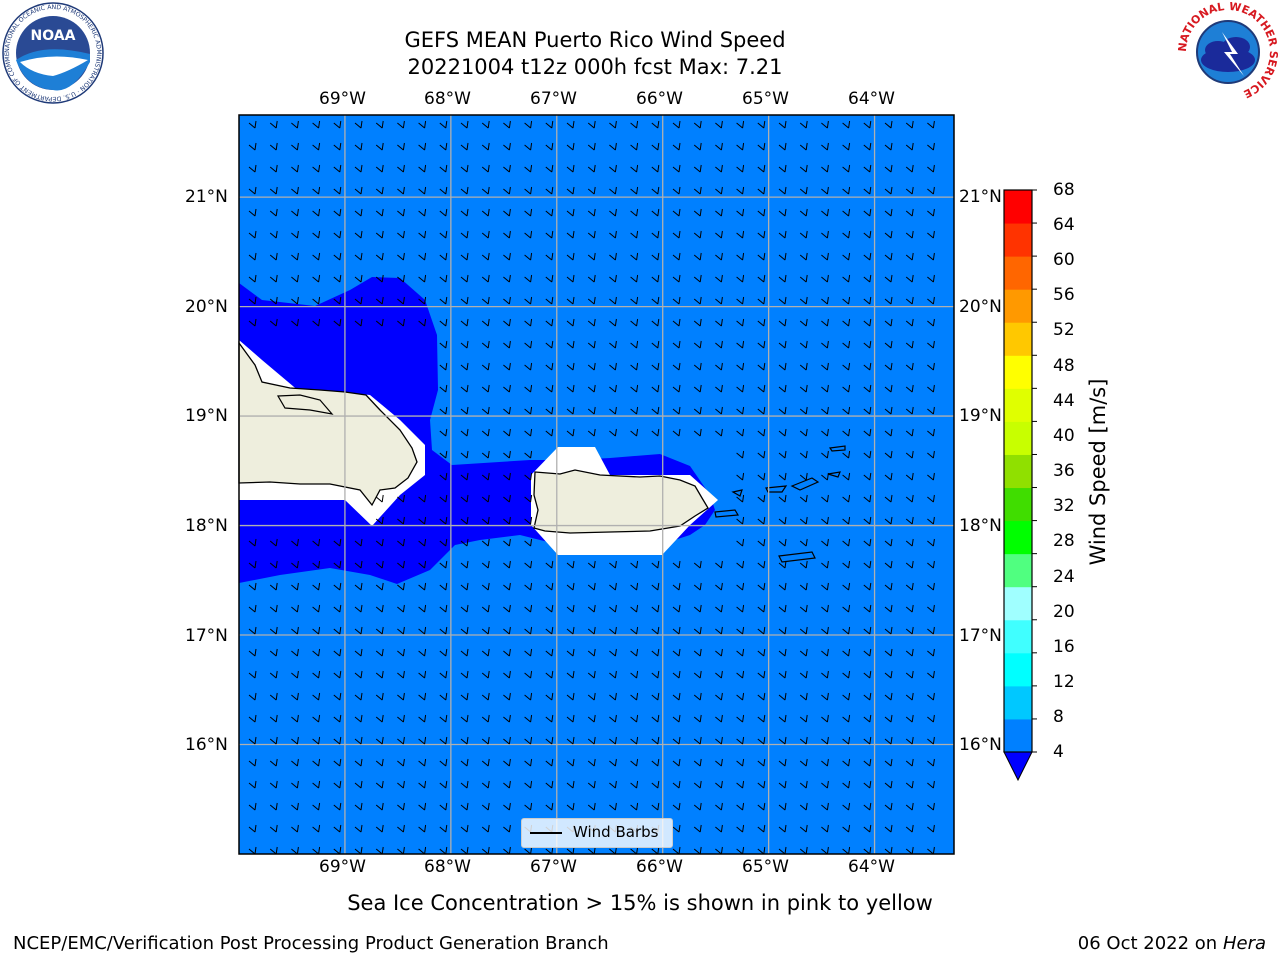 This screenshot has height=960, width=1280. What do you see at coordinates (1064, 612) in the screenshot?
I see `colorbar-tick: 20` at bounding box center [1064, 612].